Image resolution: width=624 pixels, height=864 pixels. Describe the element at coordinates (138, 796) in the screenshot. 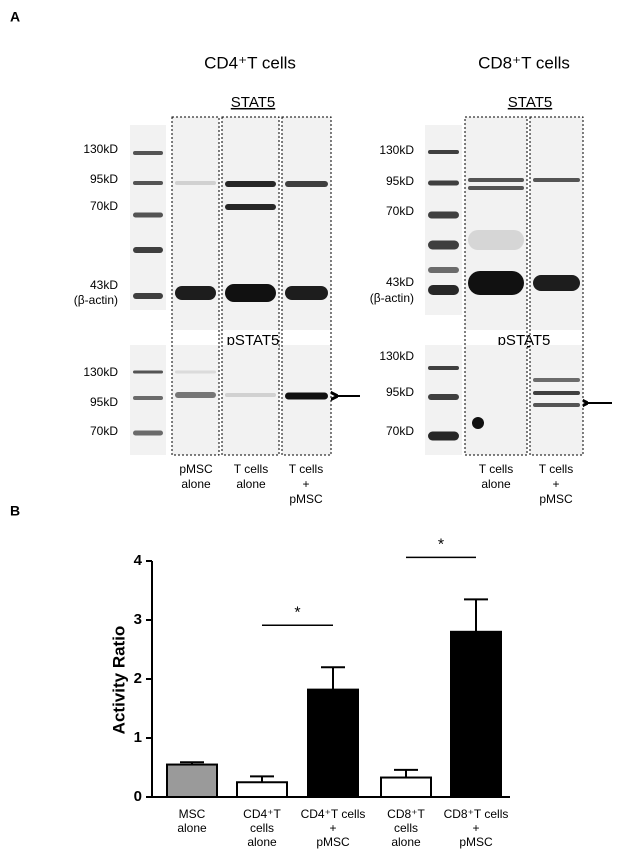

I see `y-tick-label: 0` at that location.